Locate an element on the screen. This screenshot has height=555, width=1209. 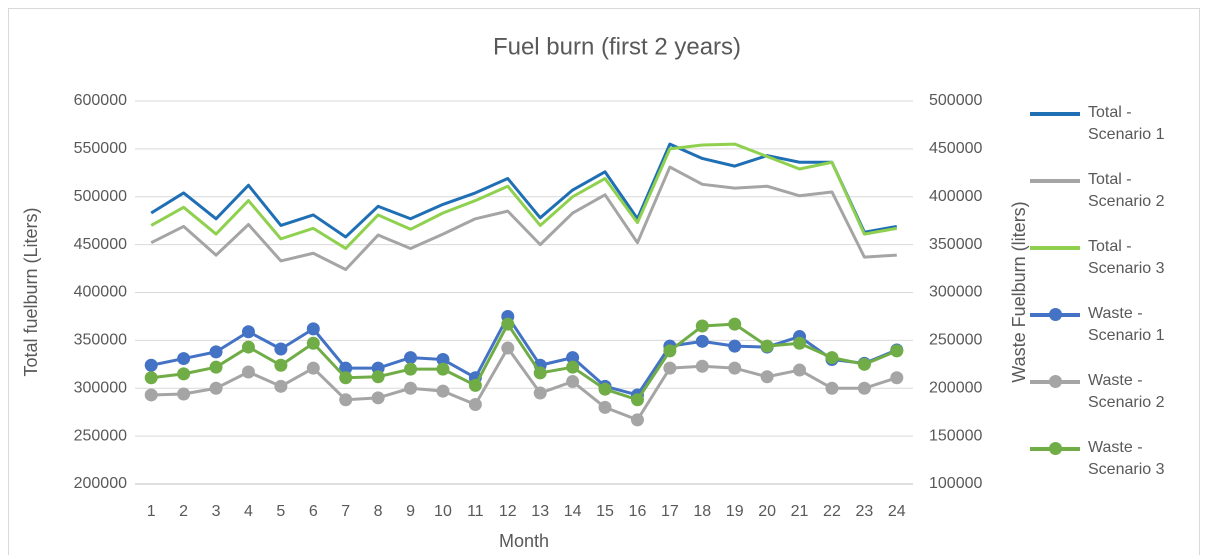
legend-item: Total - Scenario 3 is located at coordinates (1105, 267).